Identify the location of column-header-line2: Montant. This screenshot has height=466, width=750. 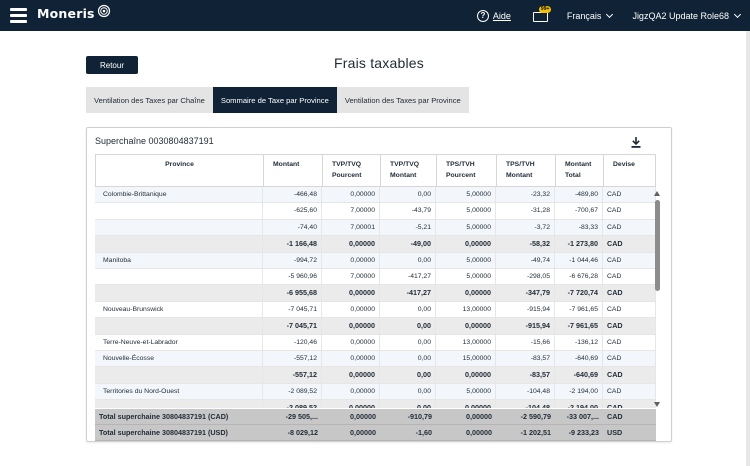
(403, 175).